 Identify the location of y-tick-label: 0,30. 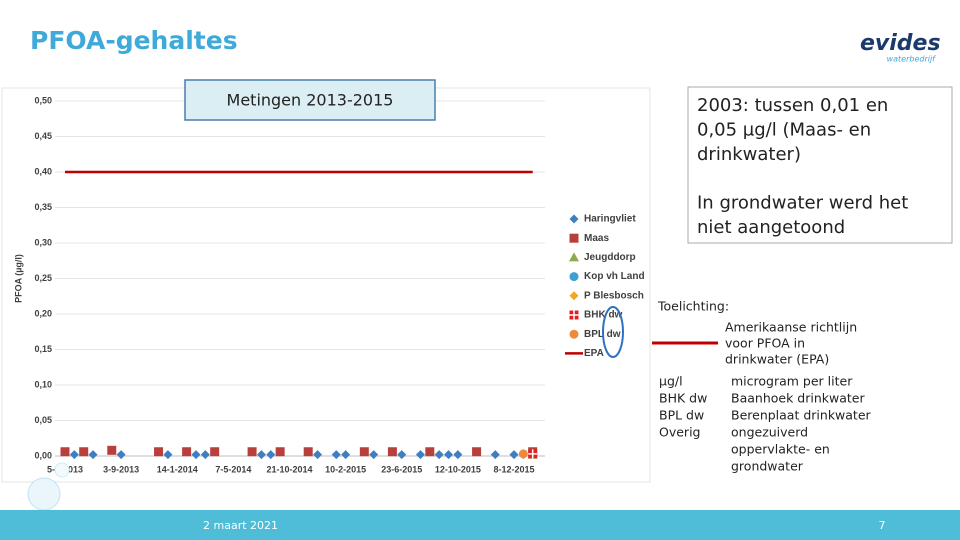
(43, 242).